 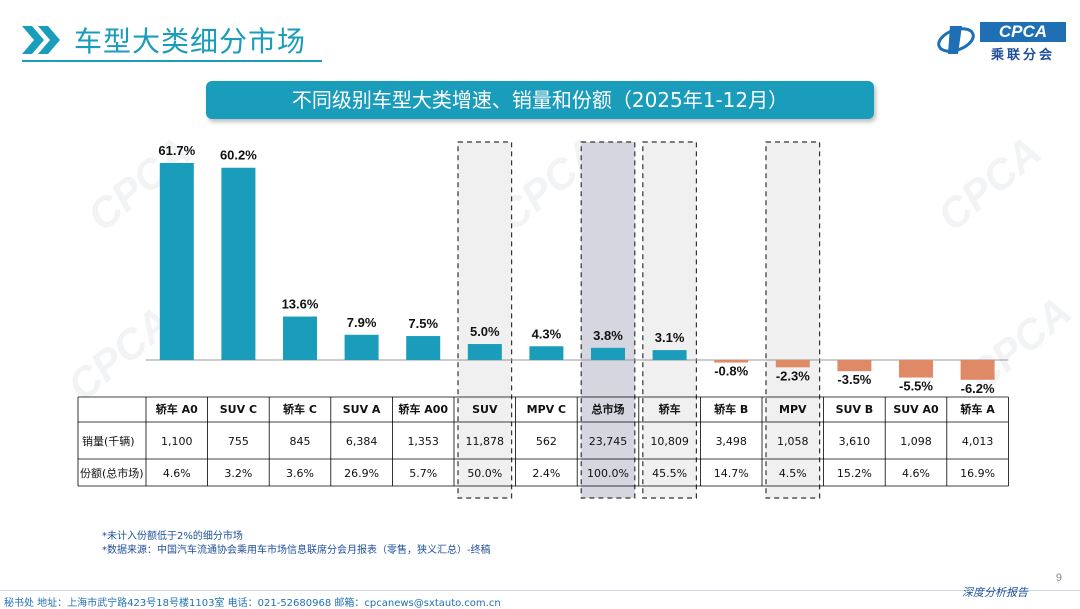 I want to click on table-header-6: MPV C, so click(x=546, y=409).